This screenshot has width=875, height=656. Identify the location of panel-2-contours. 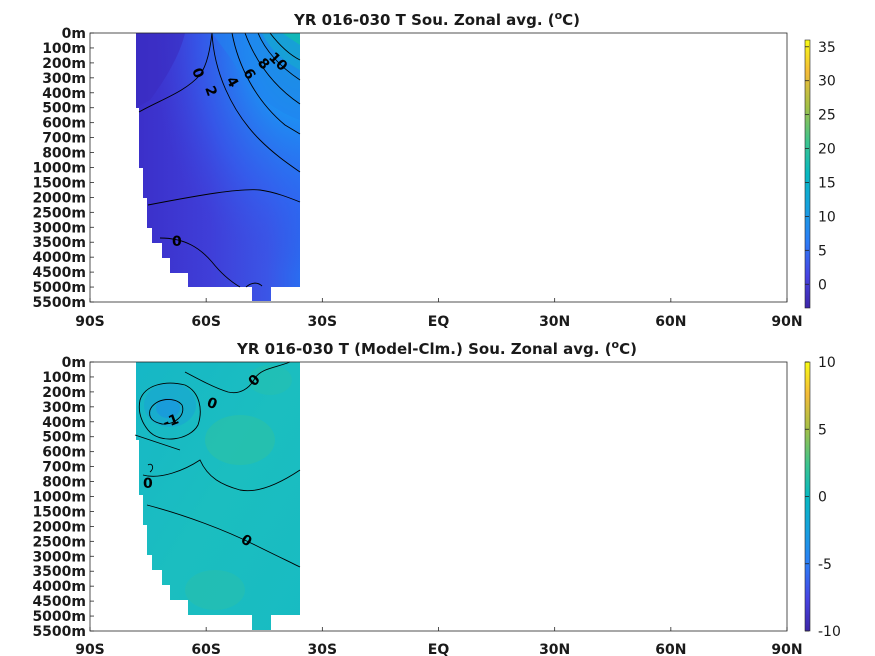
(217, 464).